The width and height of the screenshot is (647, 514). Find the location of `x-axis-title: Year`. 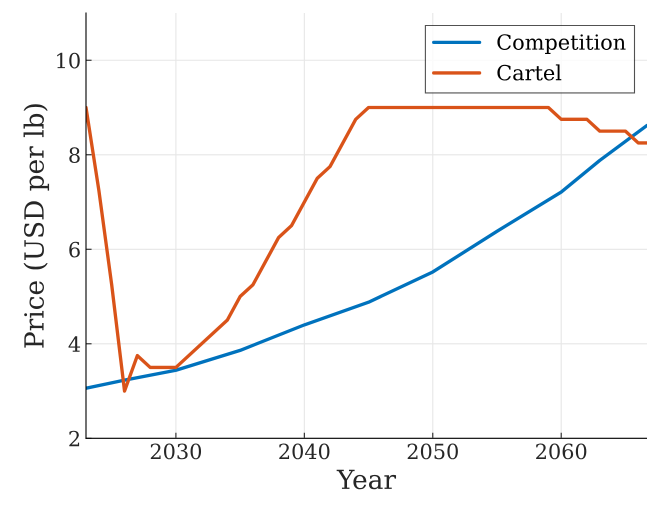

x-axis-title: Year is located at coordinates (366, 480).